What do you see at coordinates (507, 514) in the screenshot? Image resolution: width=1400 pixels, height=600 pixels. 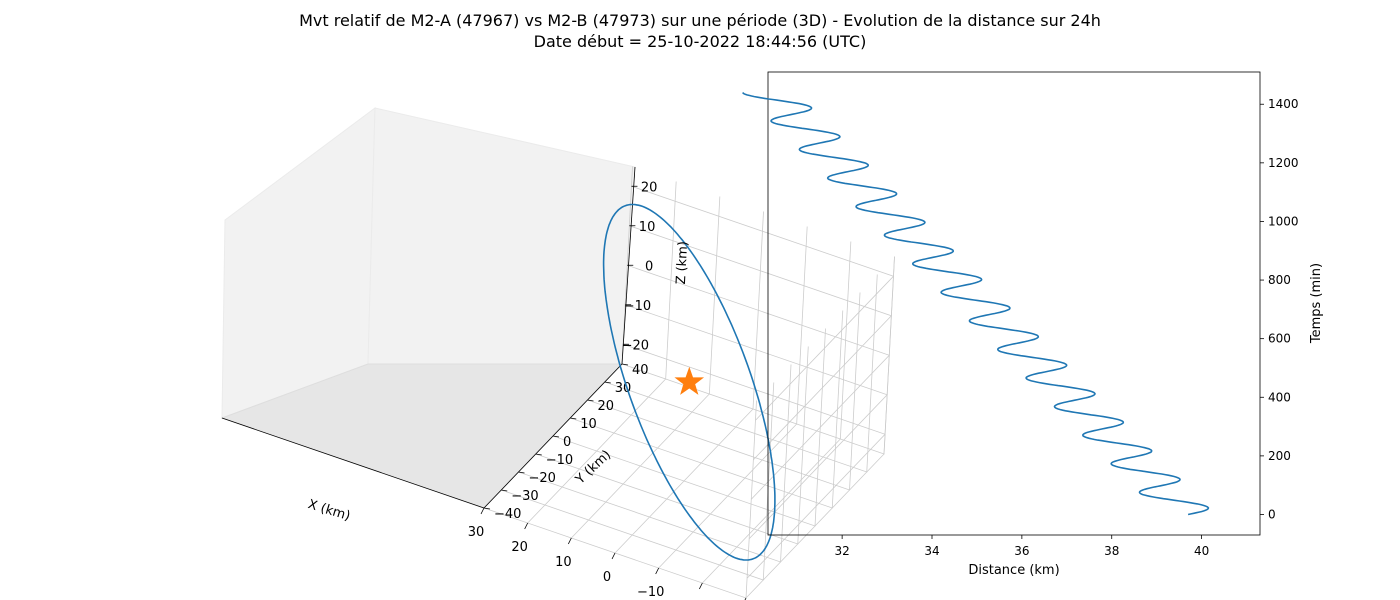 I see `y-tick-label: −40` at bounding box center [507, 514].